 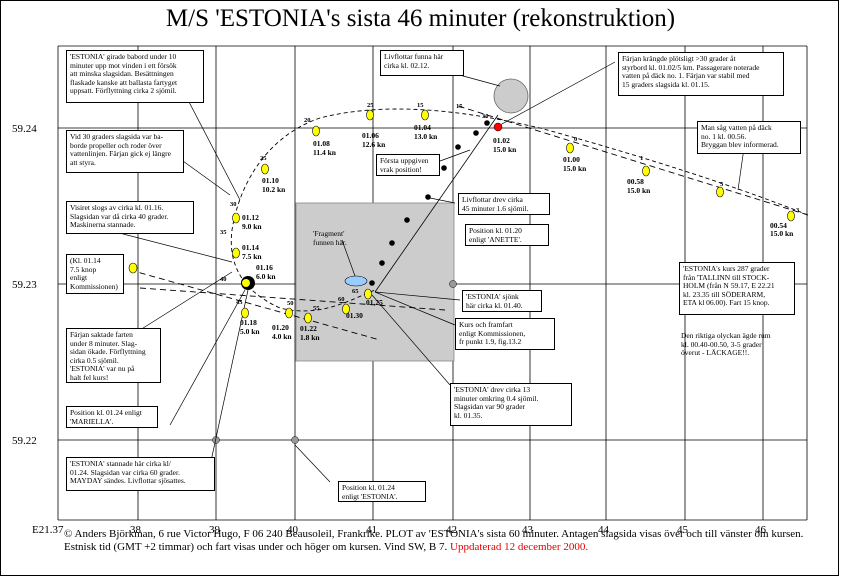 I want to click on track-point-labels-mark: 10.2 kn, so click(x=274, y=189).